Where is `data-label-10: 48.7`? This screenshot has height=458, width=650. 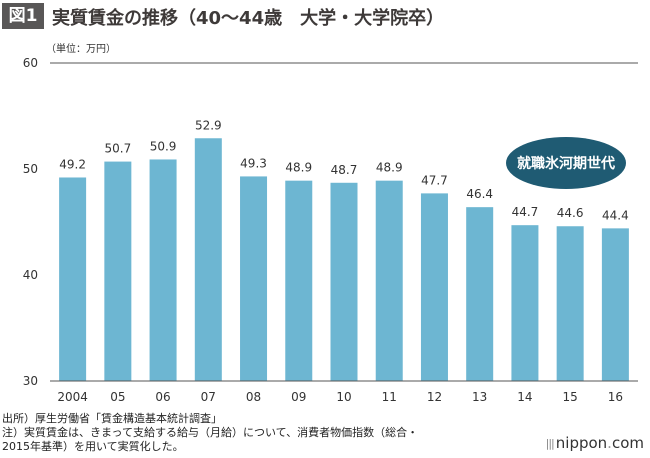
data-label-10: 48.7 is located at coordinates (344, 170).